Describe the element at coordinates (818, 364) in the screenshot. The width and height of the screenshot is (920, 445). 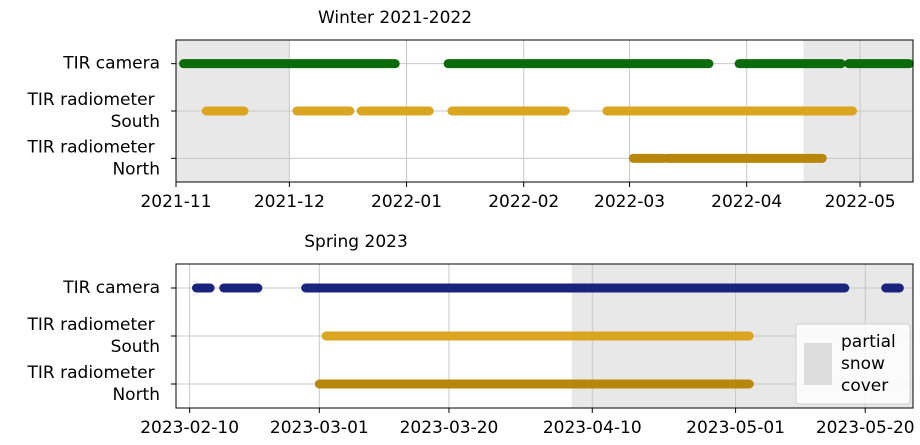
I see `legend-swatch` at that location.